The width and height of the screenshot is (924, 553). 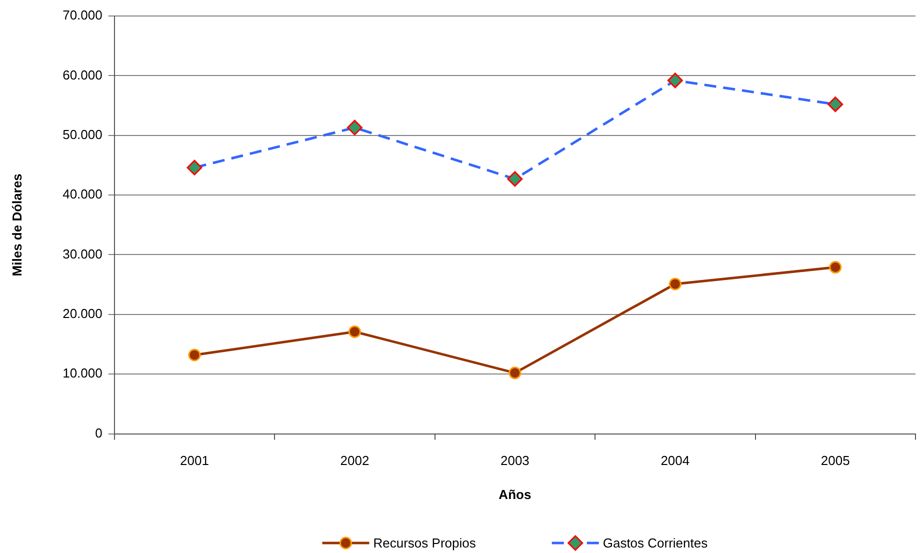 I want to click on x-tick-label: 2003, so click(x=515, y=460).